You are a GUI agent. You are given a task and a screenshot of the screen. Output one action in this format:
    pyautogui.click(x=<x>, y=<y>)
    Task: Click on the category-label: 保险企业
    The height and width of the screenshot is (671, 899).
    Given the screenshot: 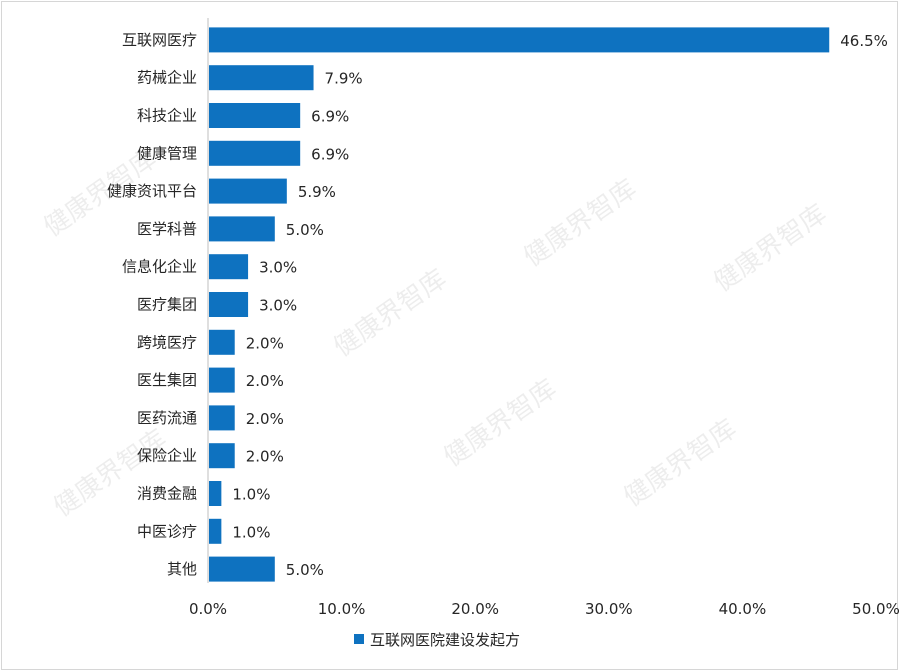 What is the action you would take?
    pyautogui.click(x=167, y=456)
    